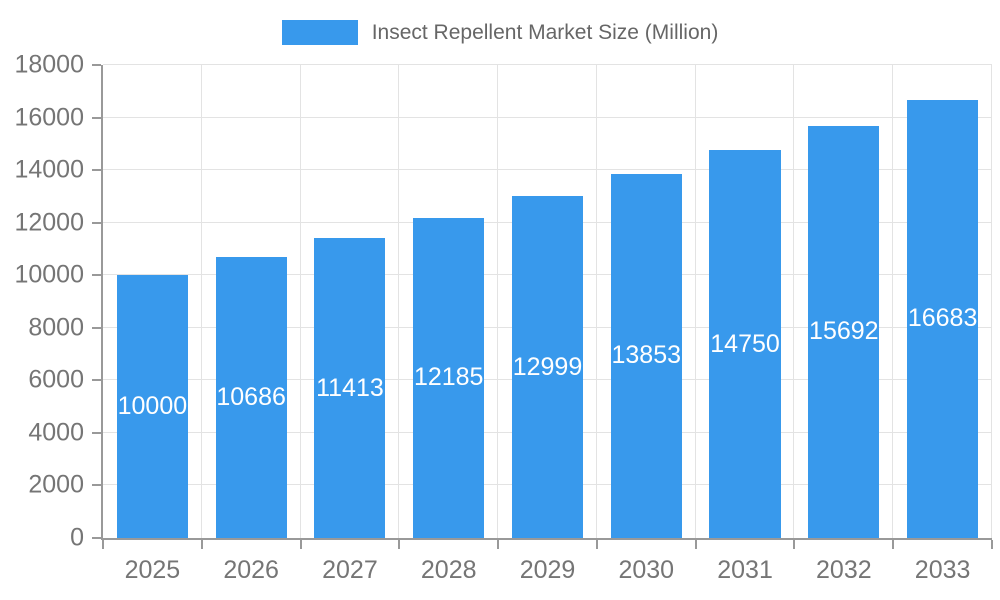 This screenshot has width=1000, height=600. Describe the element at coordinates (251, 570) in the screenshot. I see `x-tick-label-2026: 2026` at that location.